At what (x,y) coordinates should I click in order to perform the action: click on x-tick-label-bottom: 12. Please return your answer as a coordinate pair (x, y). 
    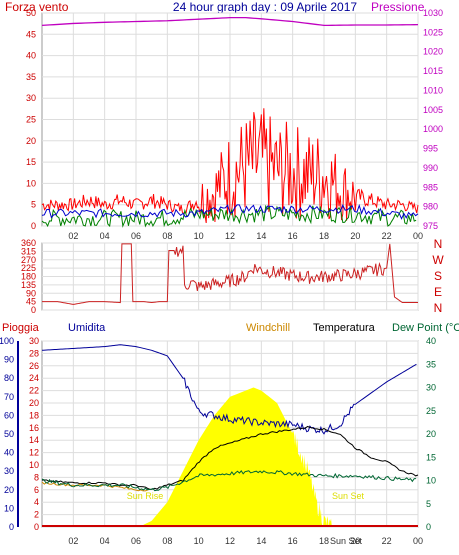
    Looking at the image, I should click on (230, 541).